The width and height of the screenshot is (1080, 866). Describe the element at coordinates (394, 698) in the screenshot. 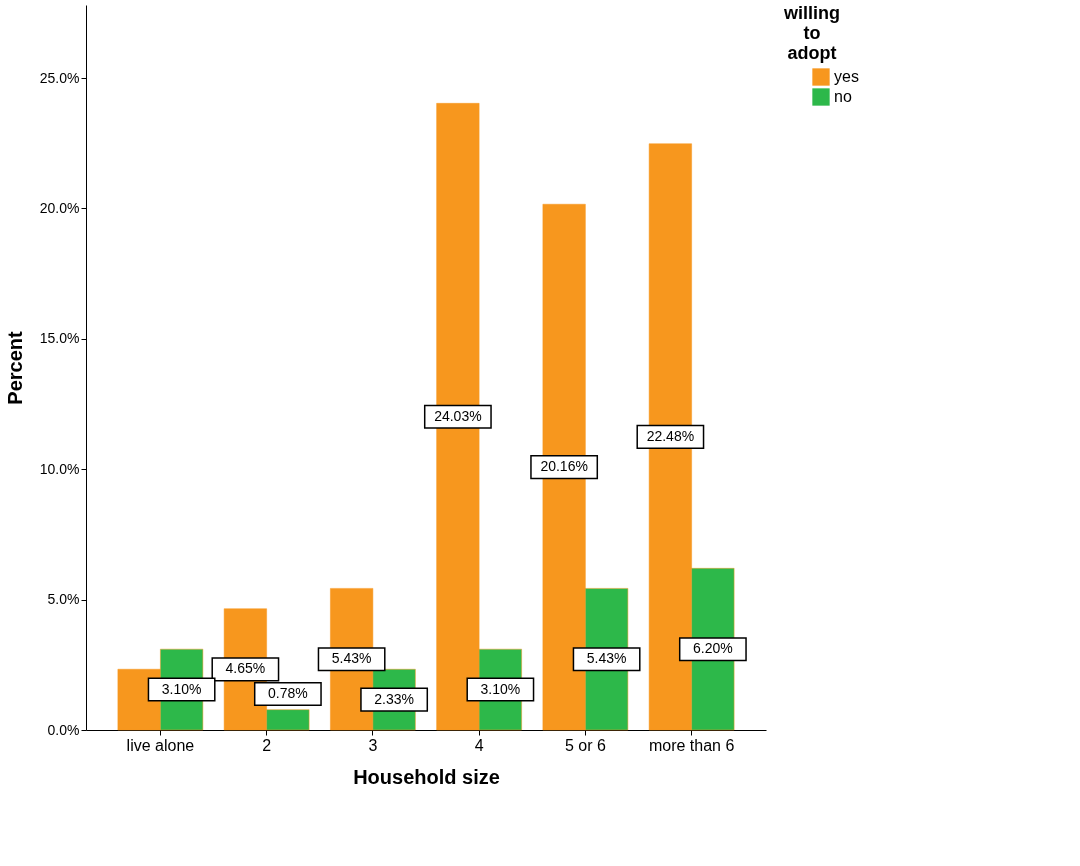

I see `data-label: 2.33%` at that location.